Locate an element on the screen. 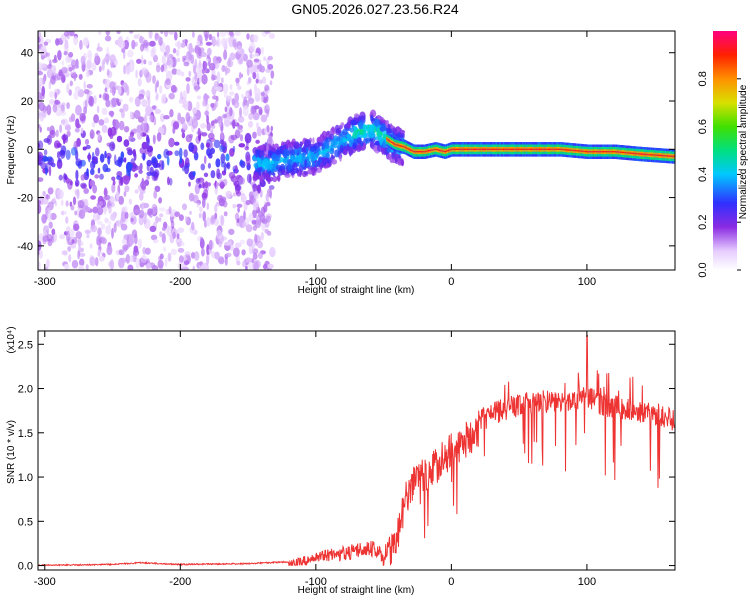 This screenshot has height=600, width=750. snr-y-tick-label: 0.5 is located at coordinates (25, 522).